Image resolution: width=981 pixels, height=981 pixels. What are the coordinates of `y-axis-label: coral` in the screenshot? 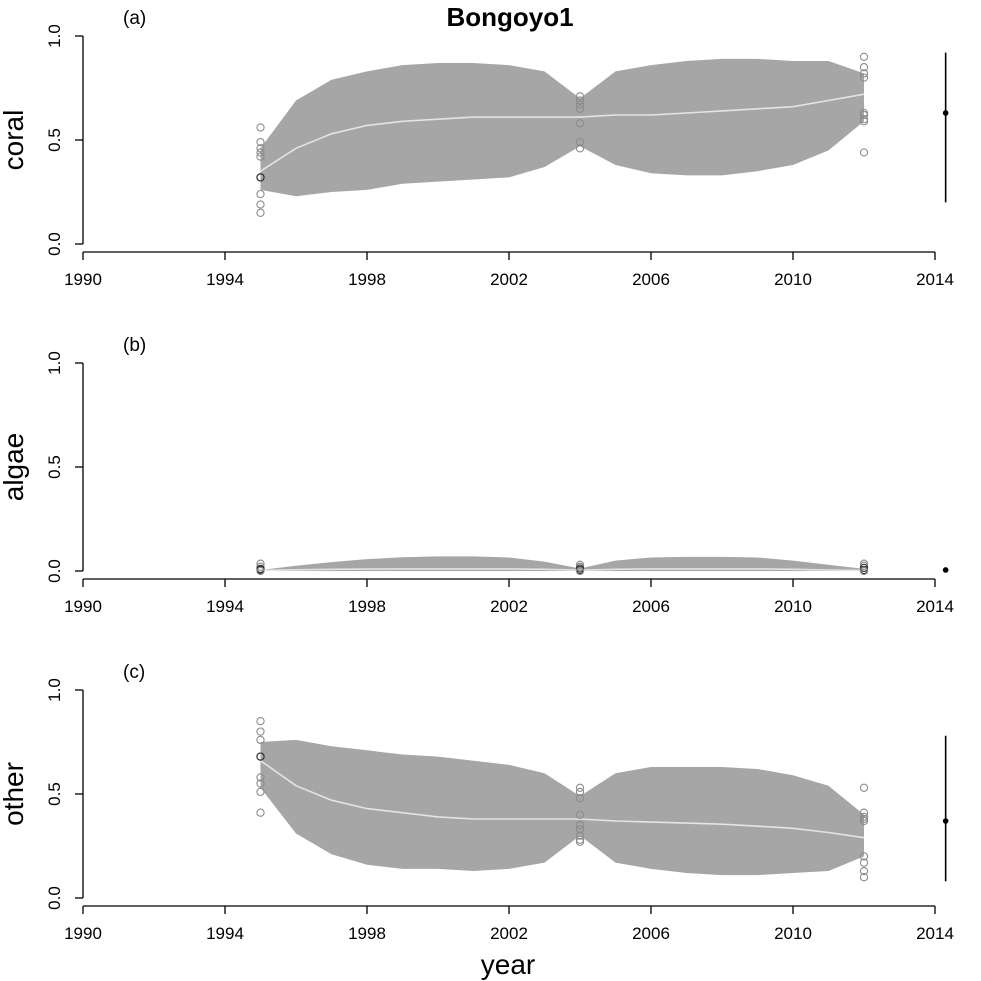 It's located at (14, 140).